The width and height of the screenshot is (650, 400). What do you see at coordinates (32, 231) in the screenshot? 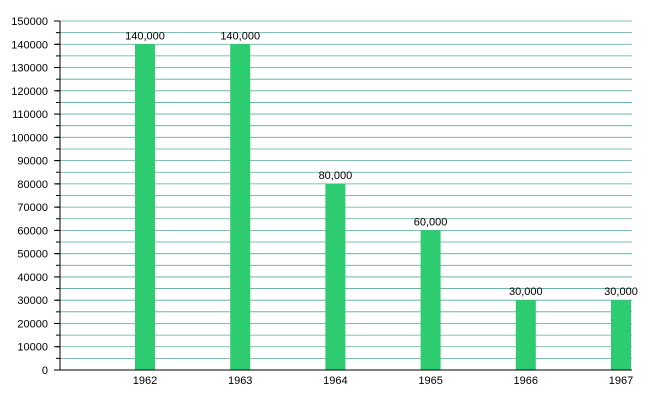
I see `y-tick-label: 60000` at bounding box center [32, 231].